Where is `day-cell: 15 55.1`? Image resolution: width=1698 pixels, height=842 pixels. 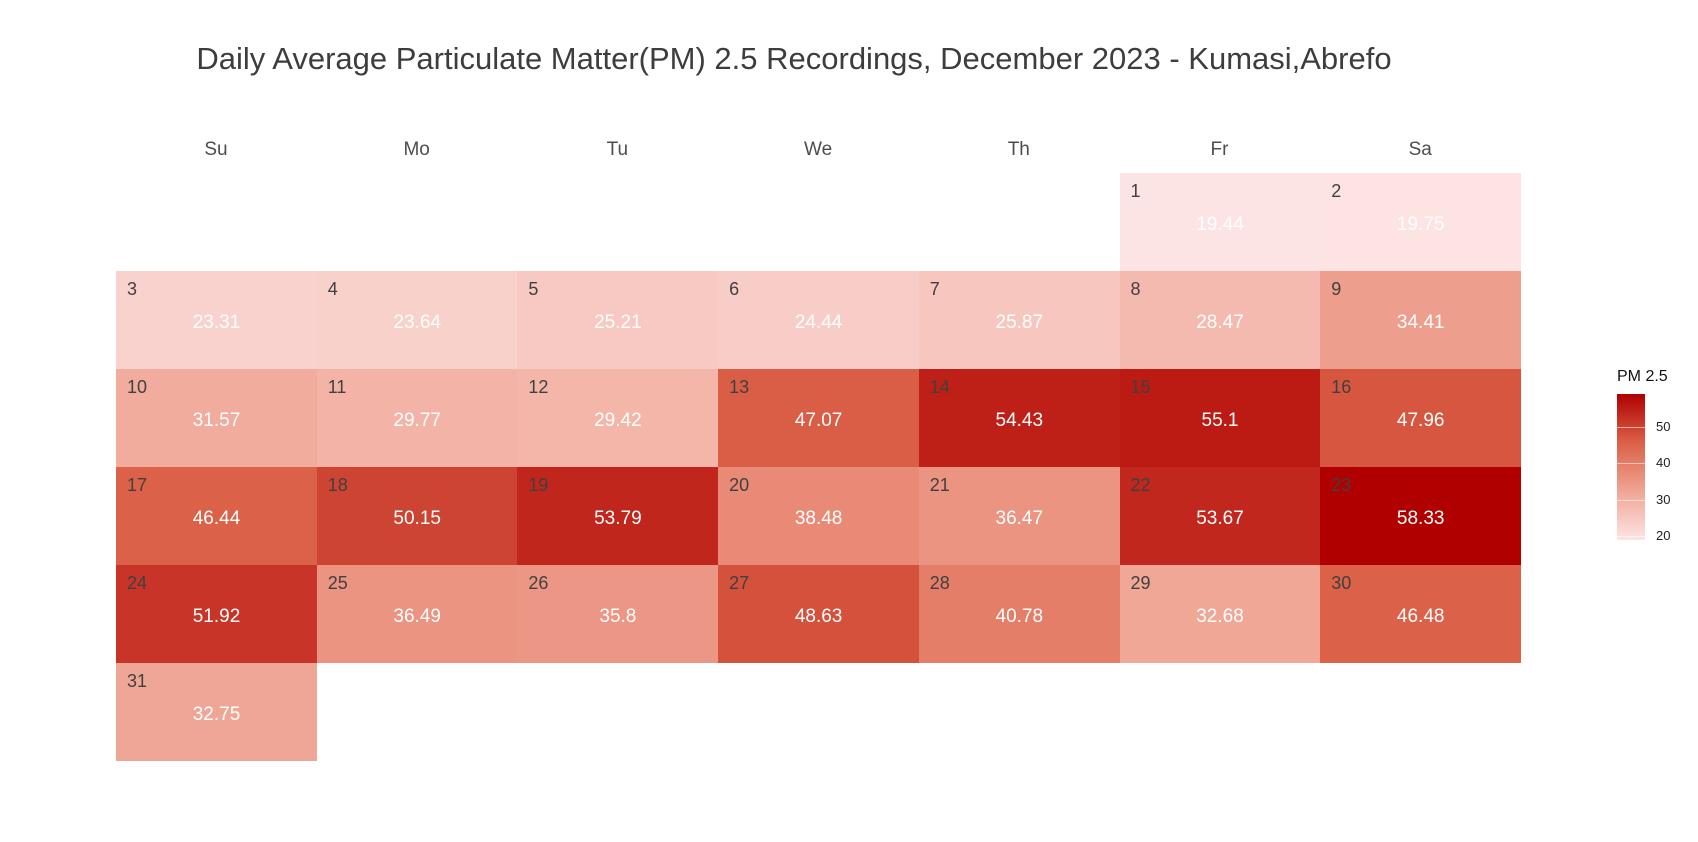
day-cell: 15 55.1 is located at coordinates (1220, 418).